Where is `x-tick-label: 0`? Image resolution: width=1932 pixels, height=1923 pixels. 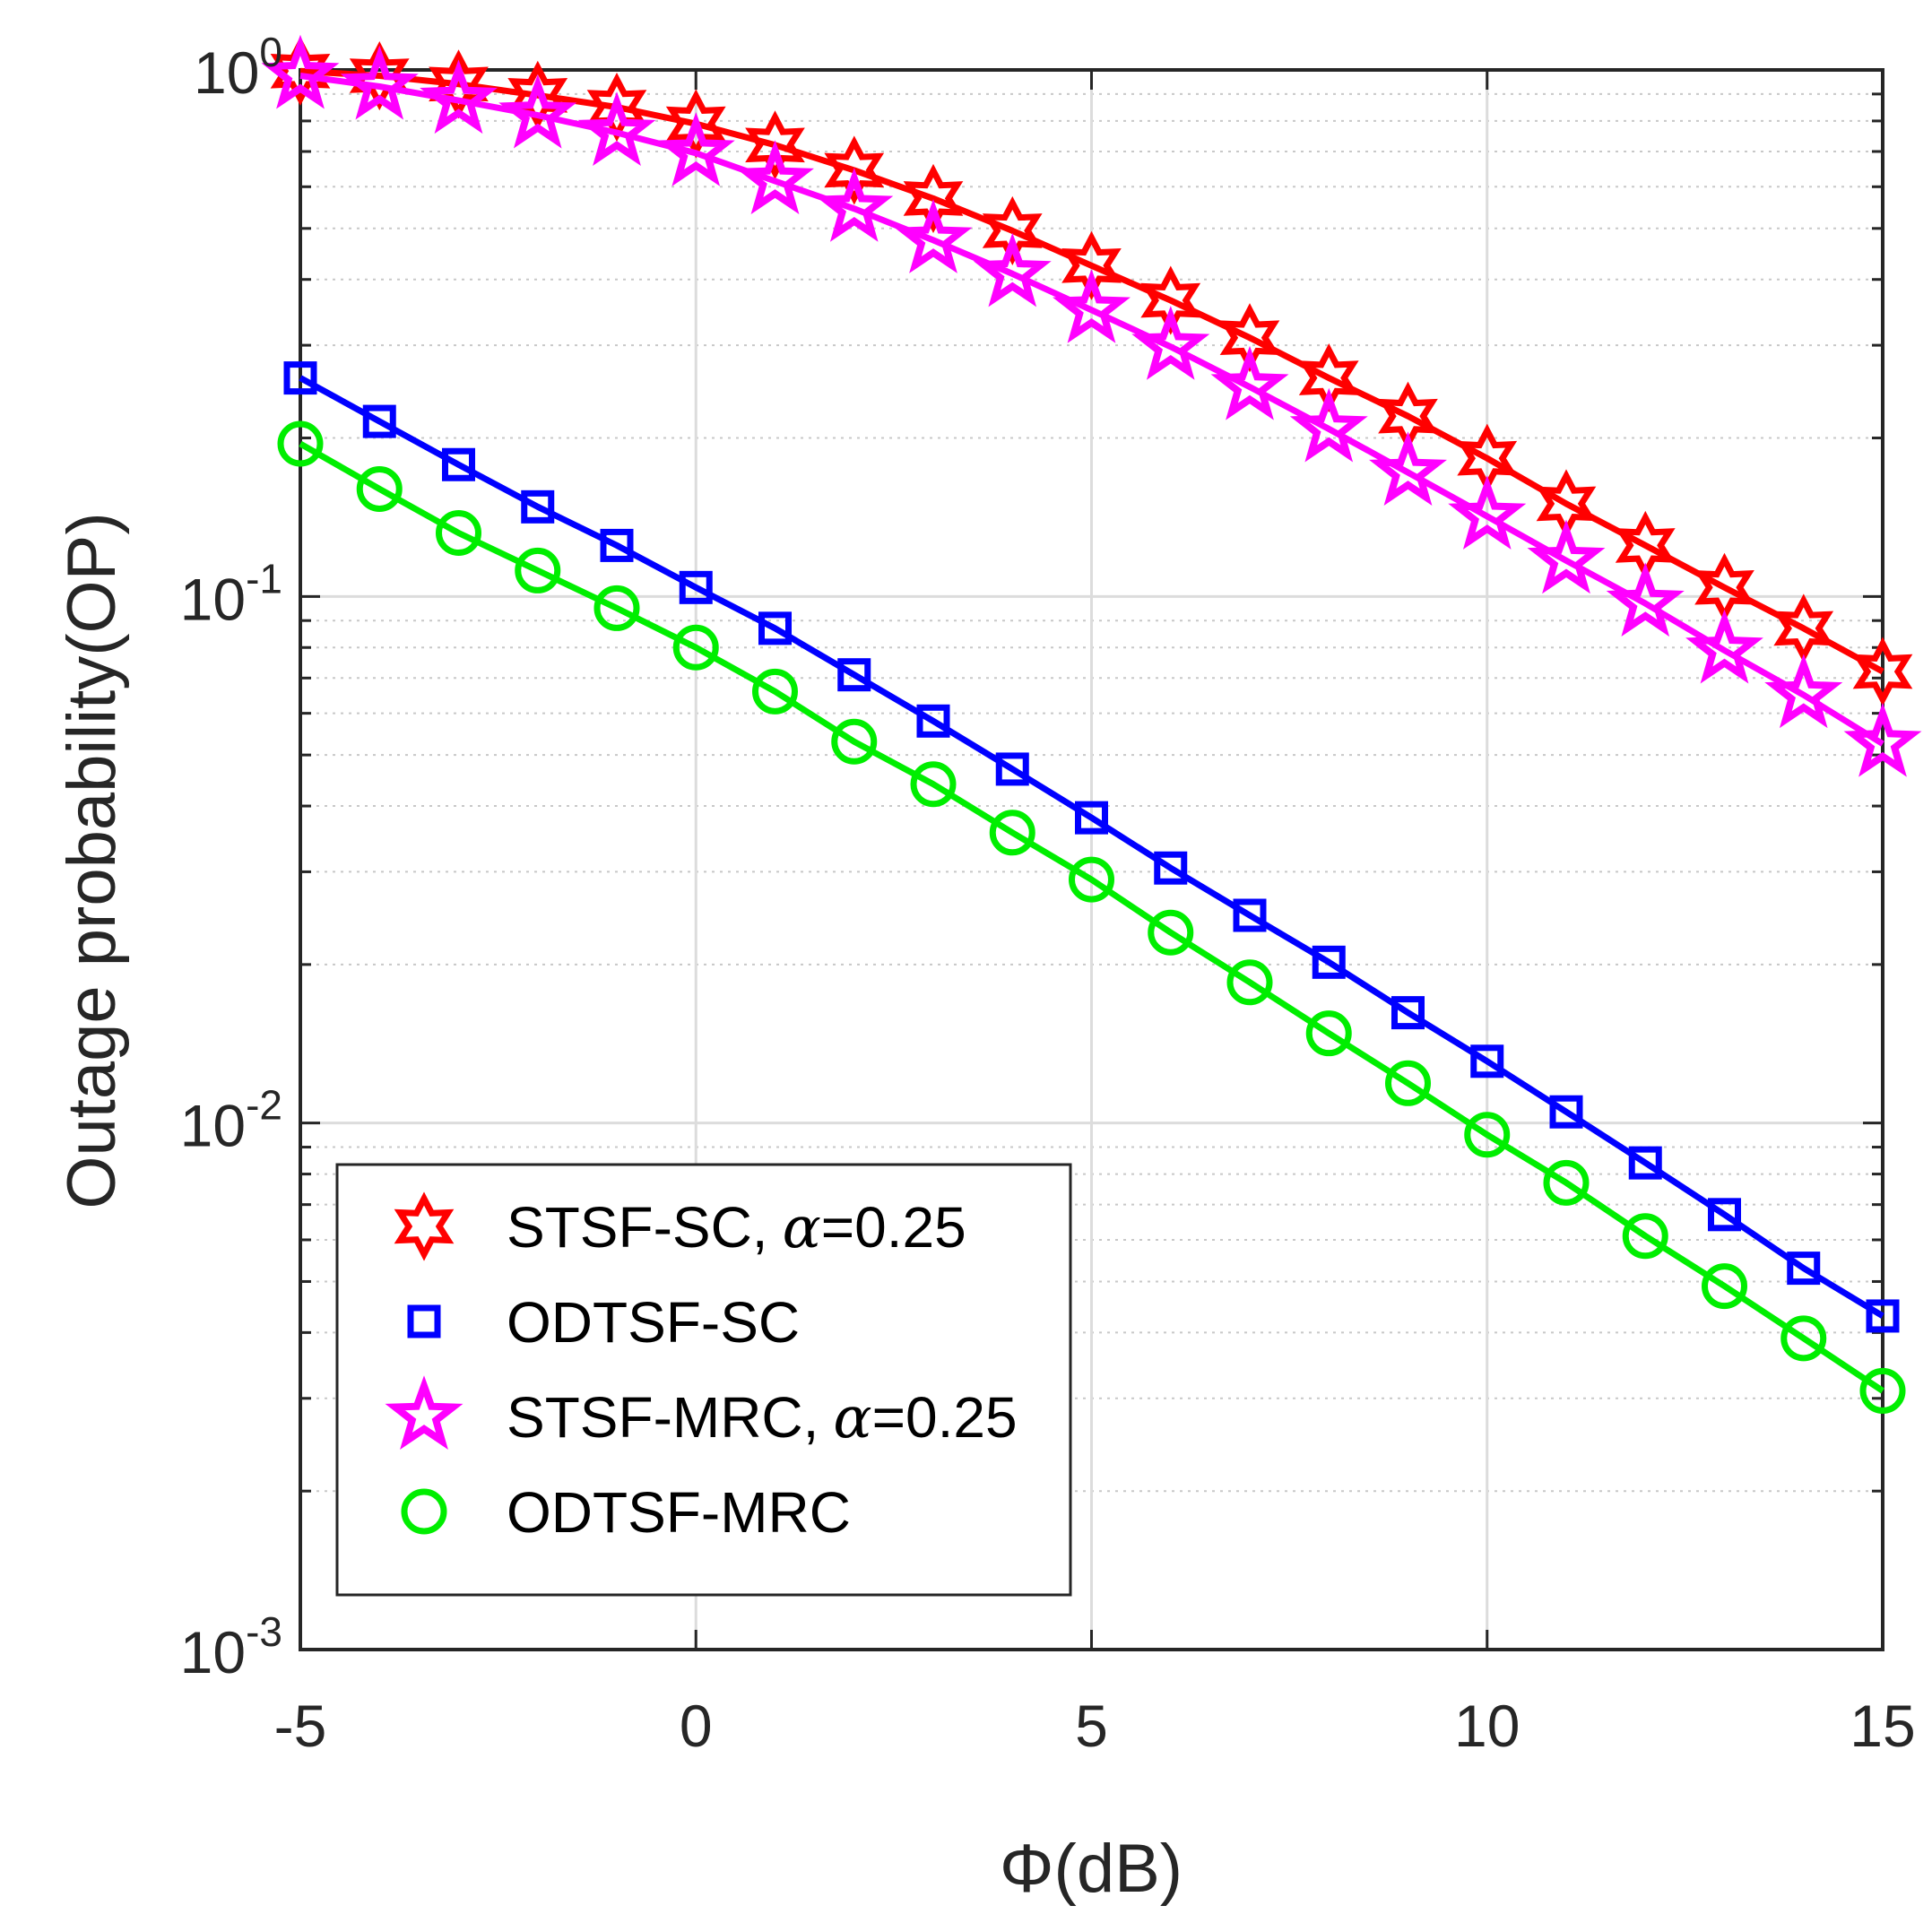 x-tick-label: 0 is located at coordinates (696, 1726).